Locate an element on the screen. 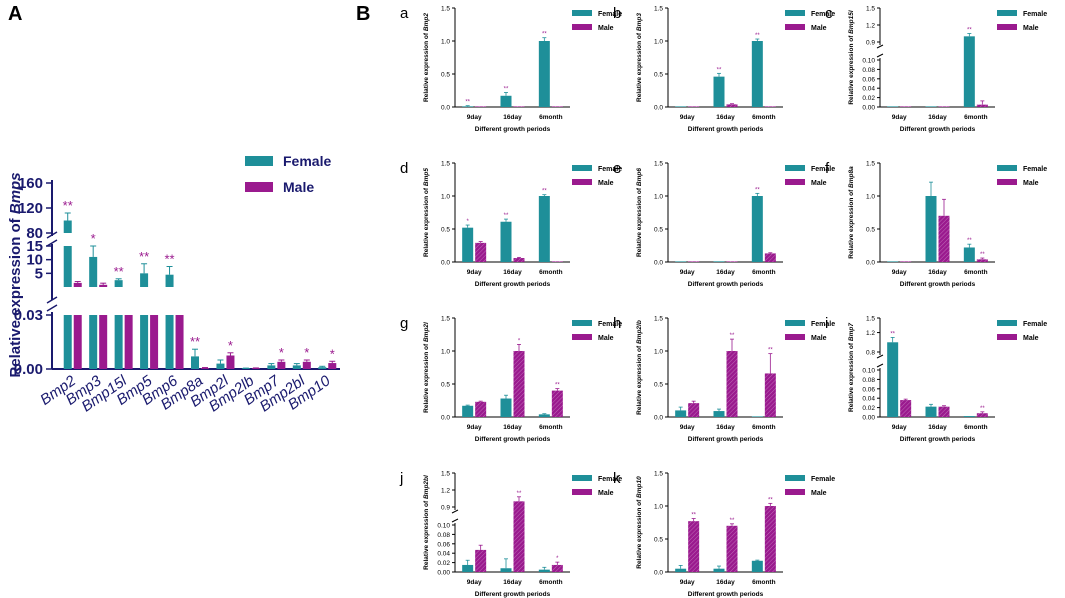 The width and height of the screenshot is (1065, 598). y-tick-label: 80 is located at coordinates (34, 233).